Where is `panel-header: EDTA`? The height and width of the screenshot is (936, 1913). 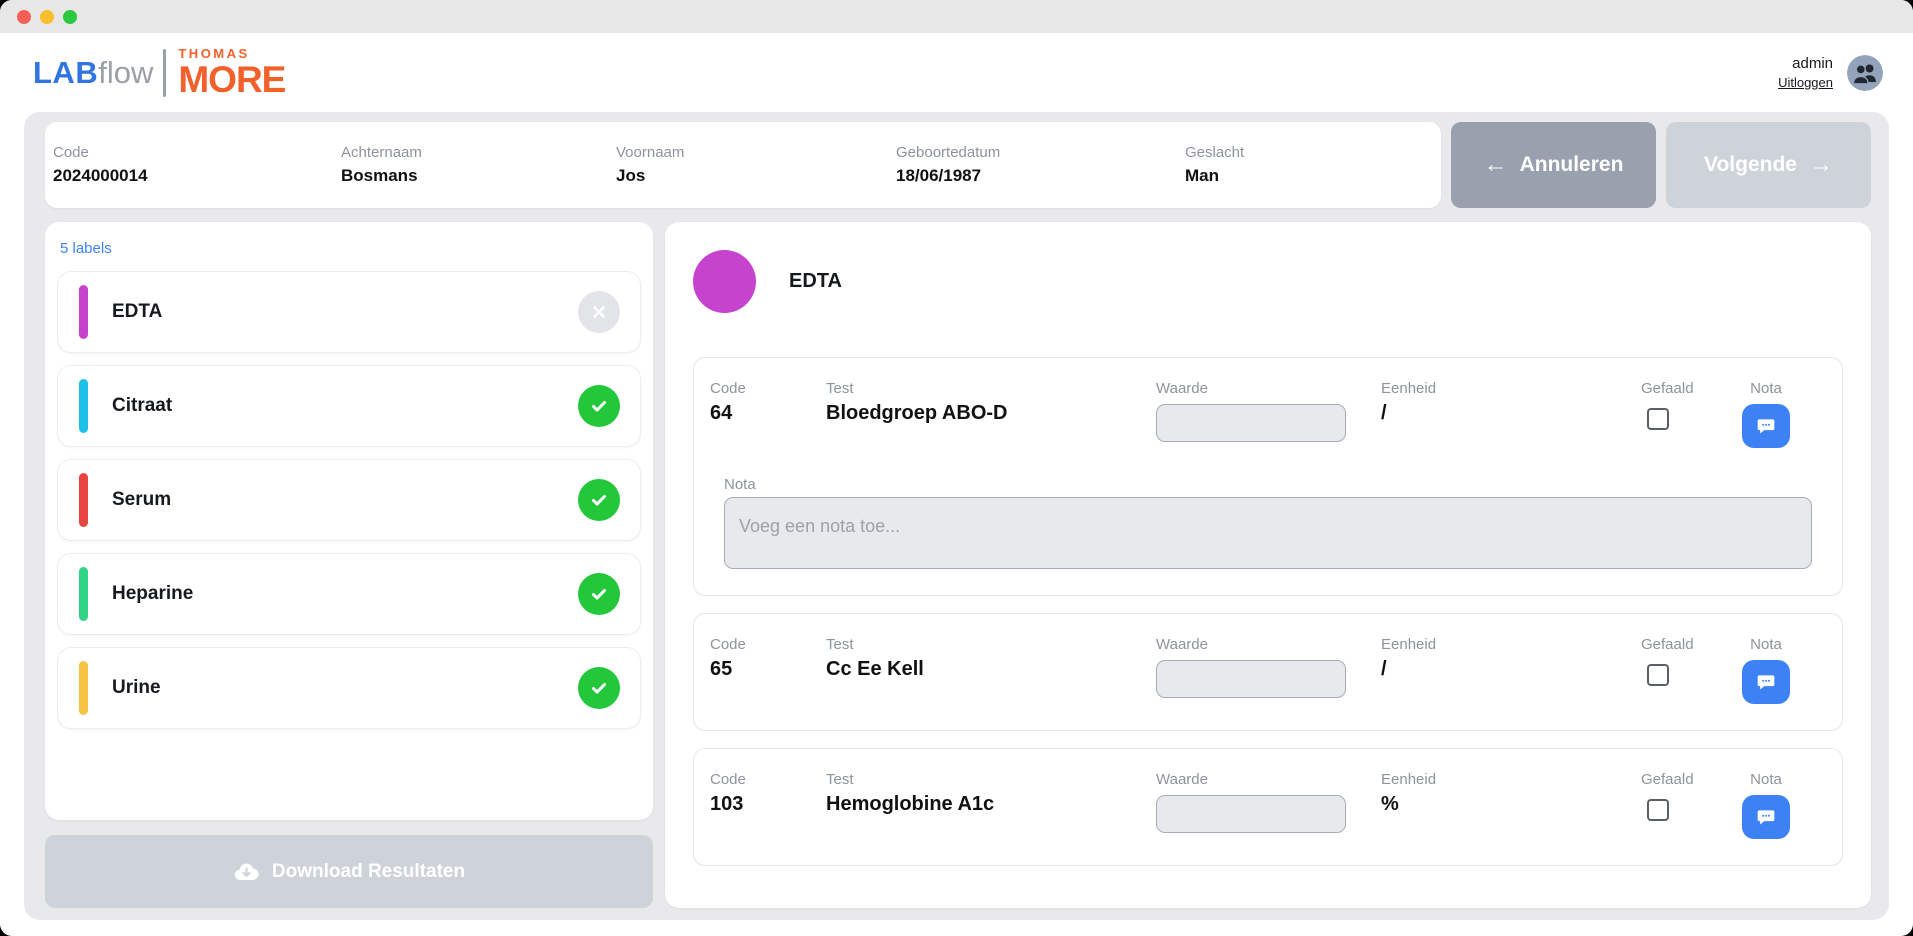 panel-header: EDTA is located at coordinates (1268, 281).